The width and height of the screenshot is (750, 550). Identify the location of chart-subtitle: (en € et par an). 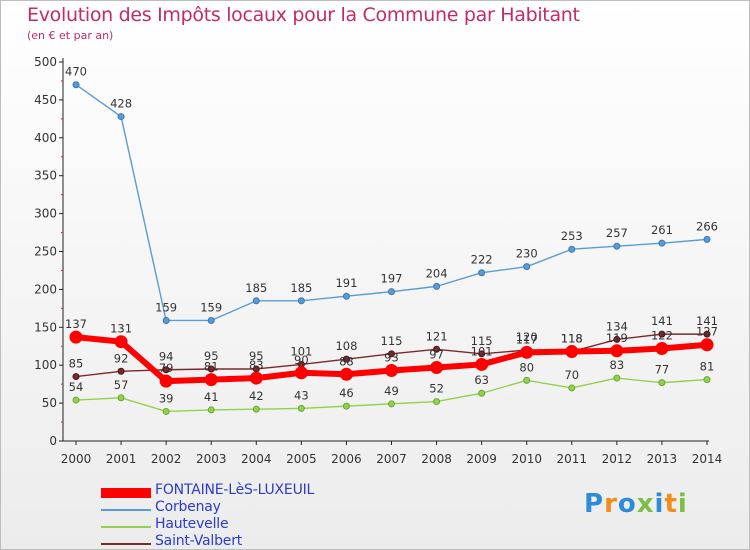
(70, 35).